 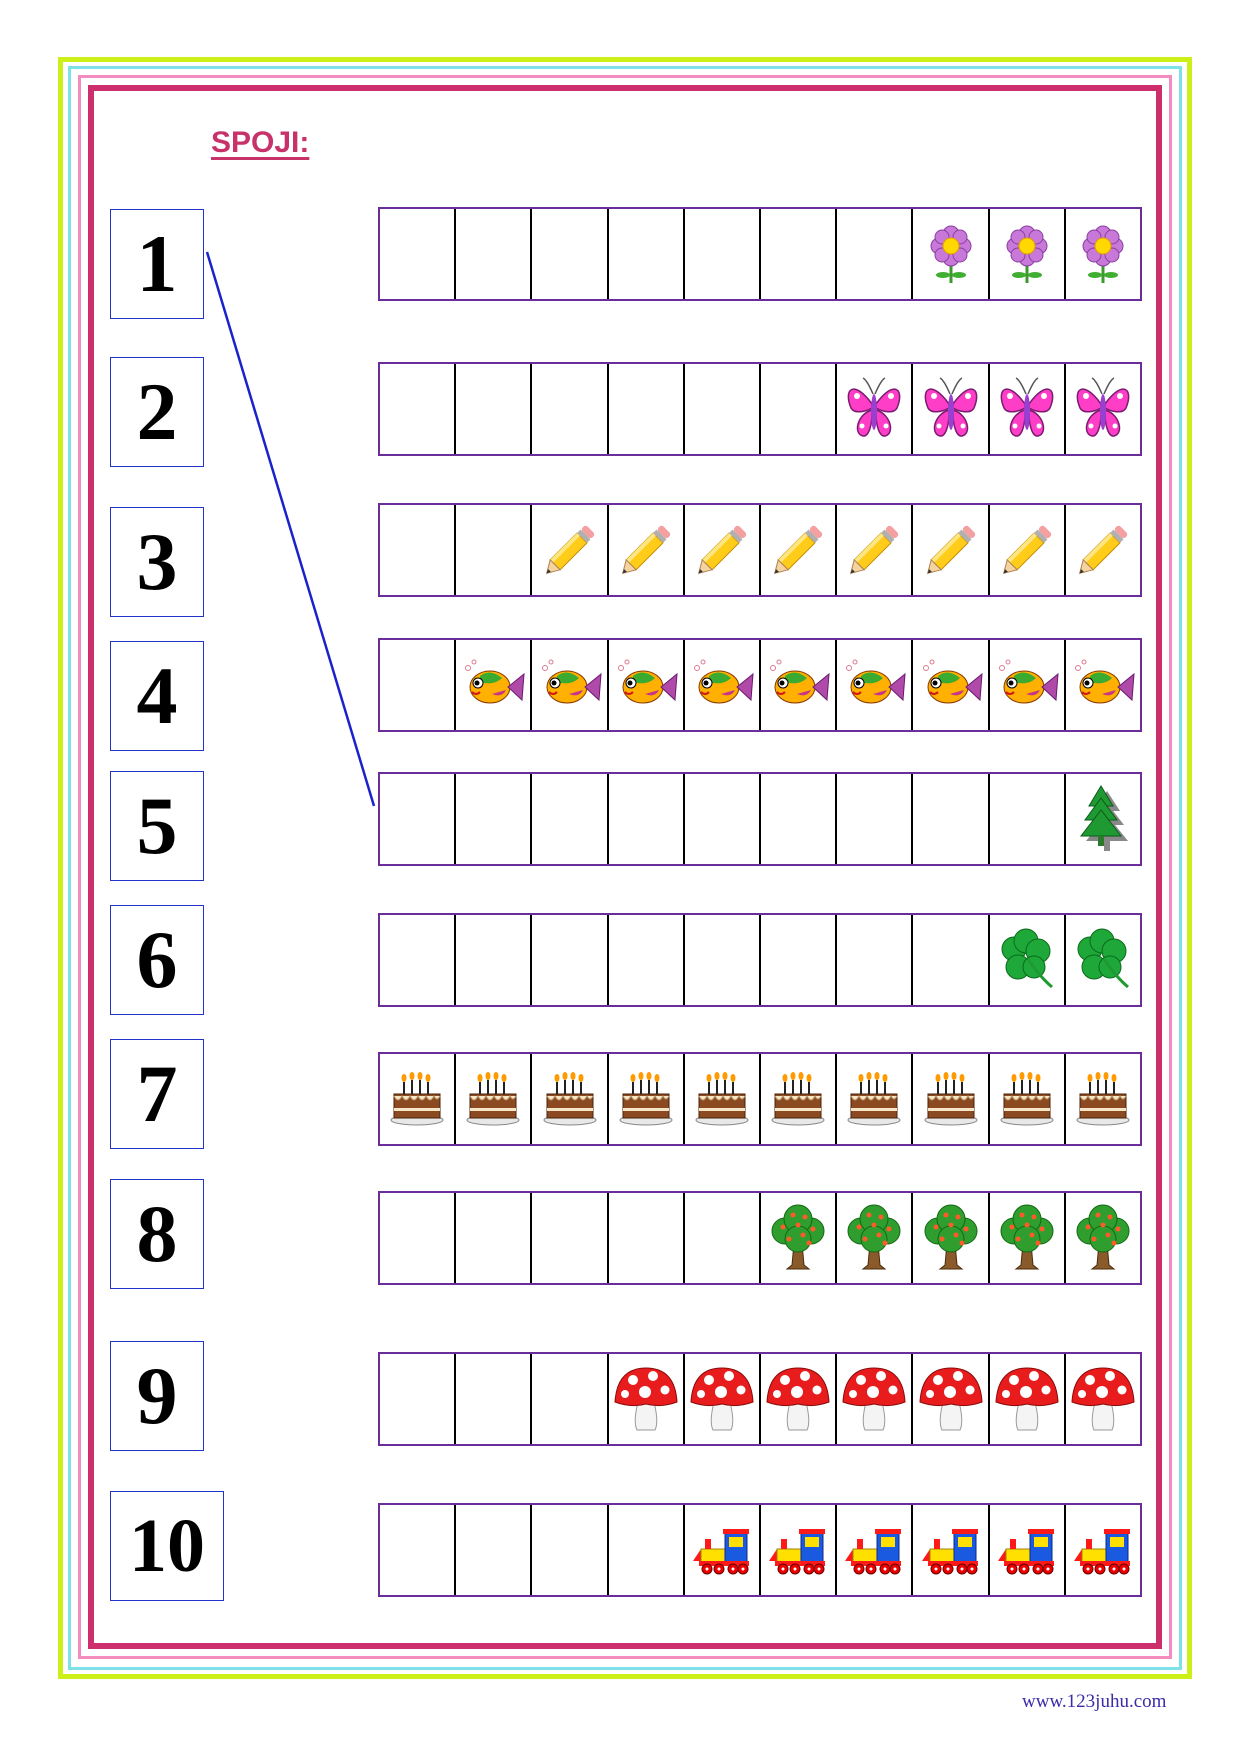 What do you see at coordinates (1094, 1701) in the screenshot?
I see `website-footer: www.123juhu.com` at bounding box center [1094, 1701].